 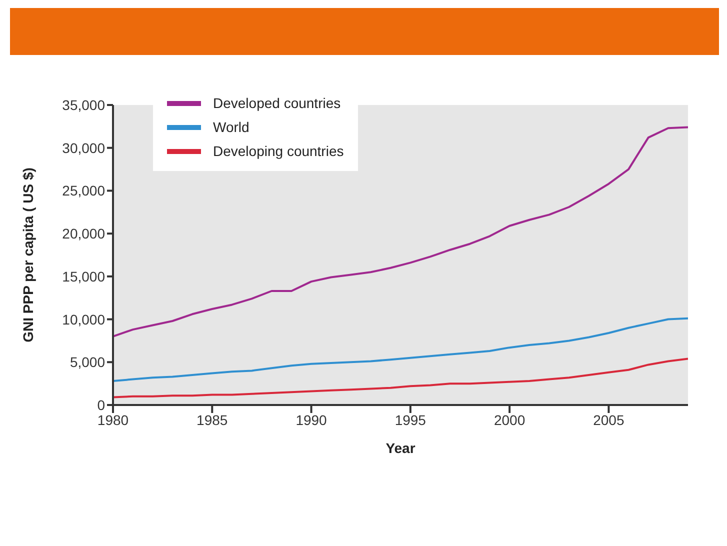 What do you see at coordinates (231, 127) in the screenshot?
I see `legend-label: World` at bounding box center [231, 127].